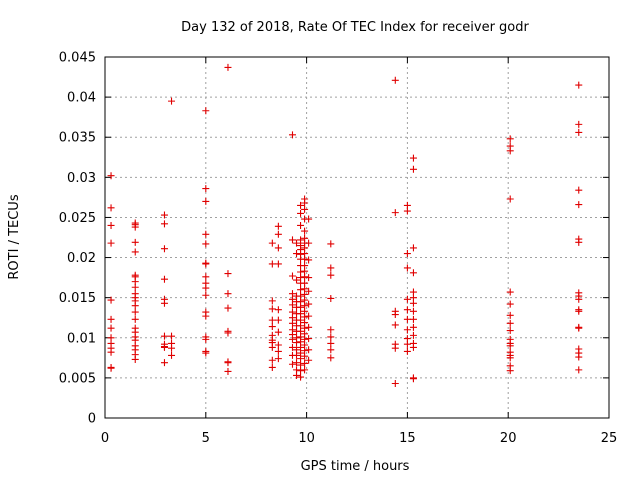  Describe the element at coordinates (81, 178) in the screenshot. I see `y-tick-label: 0.03` at that location.